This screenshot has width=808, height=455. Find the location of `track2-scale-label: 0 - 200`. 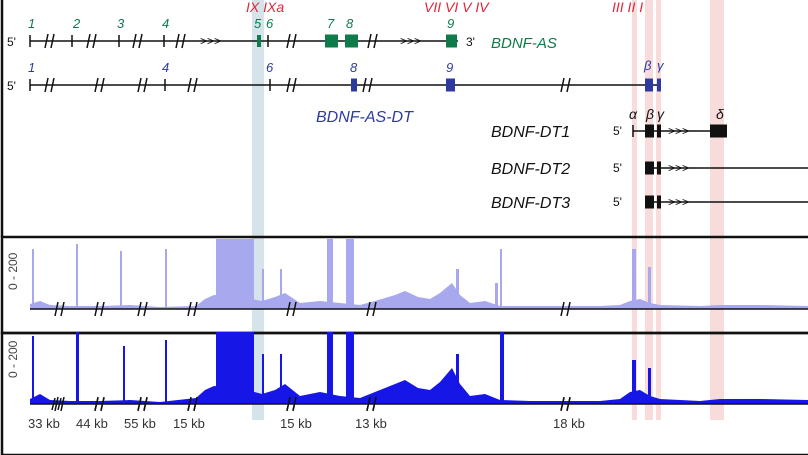

track2-scale-label: 0 - 200 is located at coordinates (13, 359).